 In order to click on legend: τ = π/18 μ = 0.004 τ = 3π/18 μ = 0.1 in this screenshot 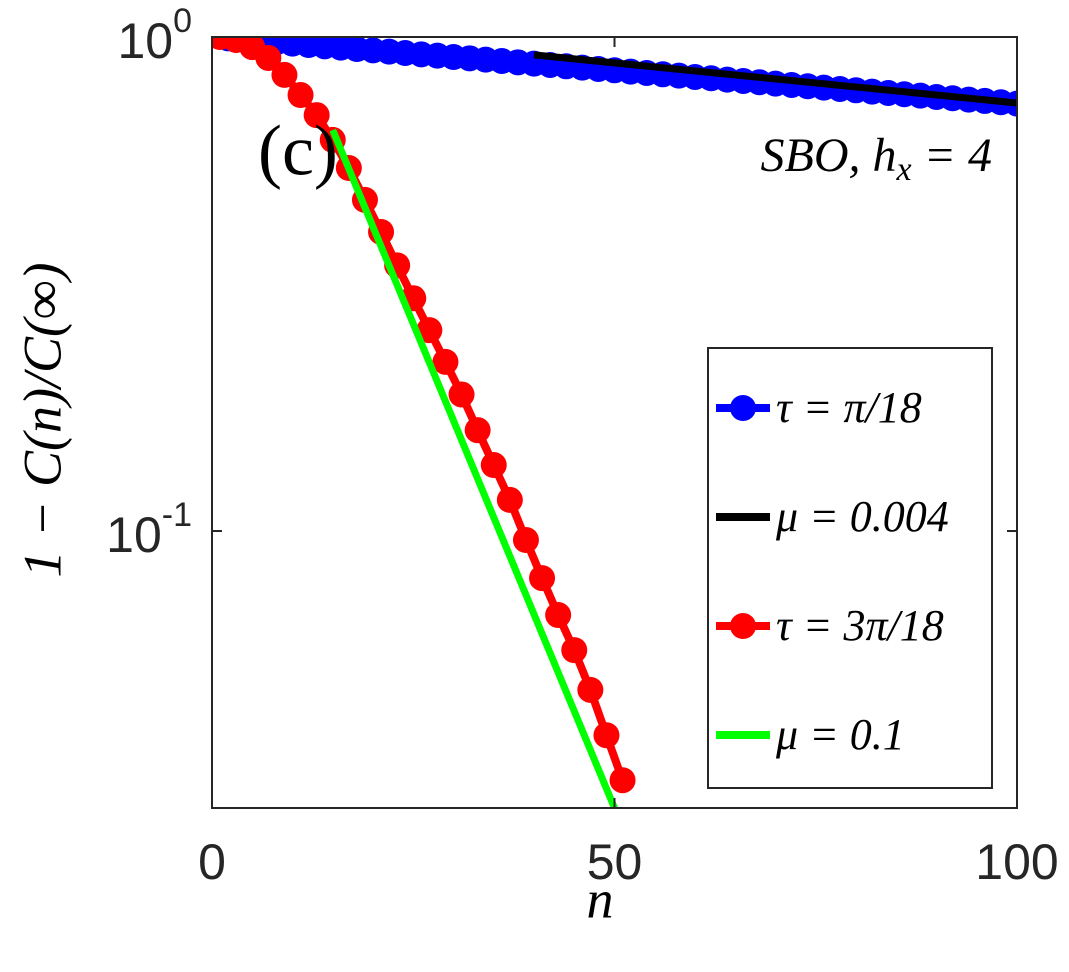, I will do `click(850, 568)`.